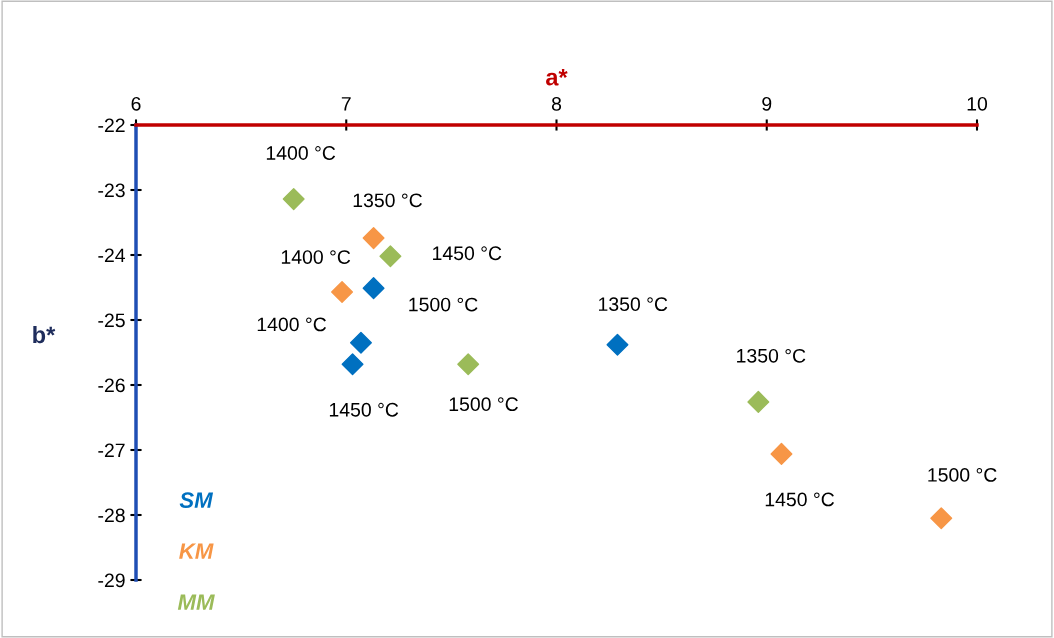 Image resolution: width=1054 pixels, height=638 pixels. What do you see at coordinates (136, 103) in the screenshot?
I see `x-tick-label: 6` at bounding box center [136, 103].